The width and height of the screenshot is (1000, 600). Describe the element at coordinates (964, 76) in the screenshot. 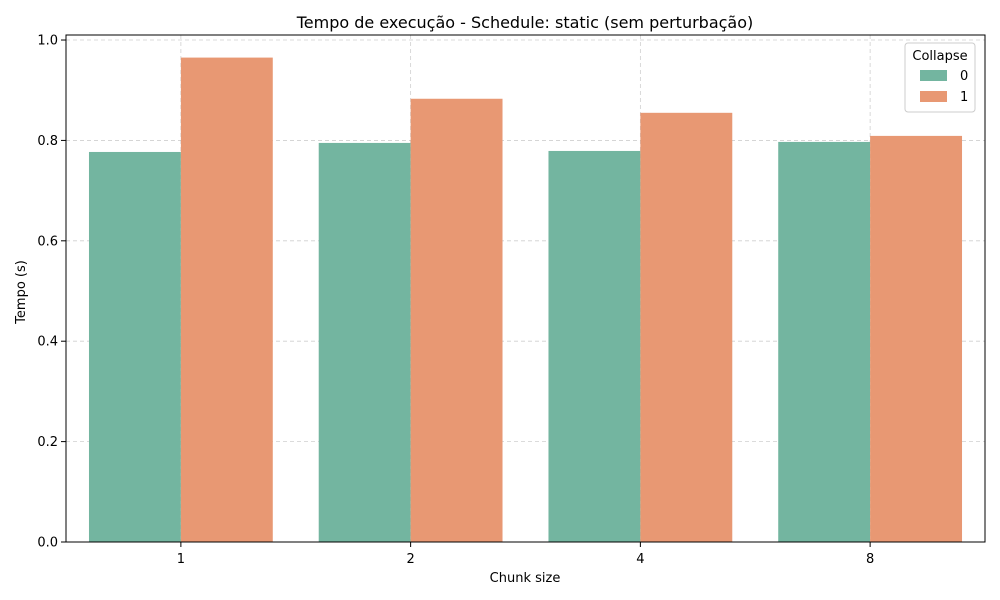

I see `legend-label-0: 0` at that location.